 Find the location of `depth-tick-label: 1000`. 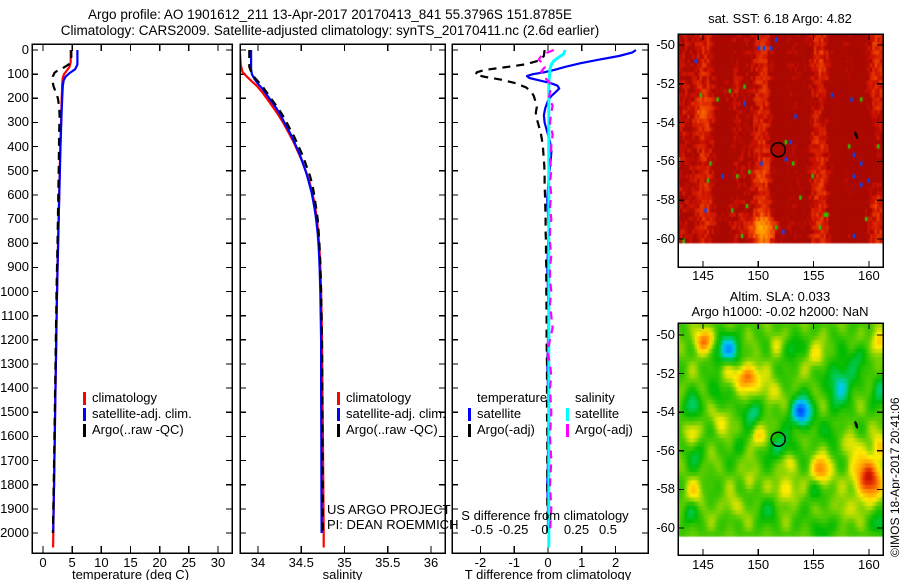

depth-tick-label: 1000 is located at coordinates (14, 291).